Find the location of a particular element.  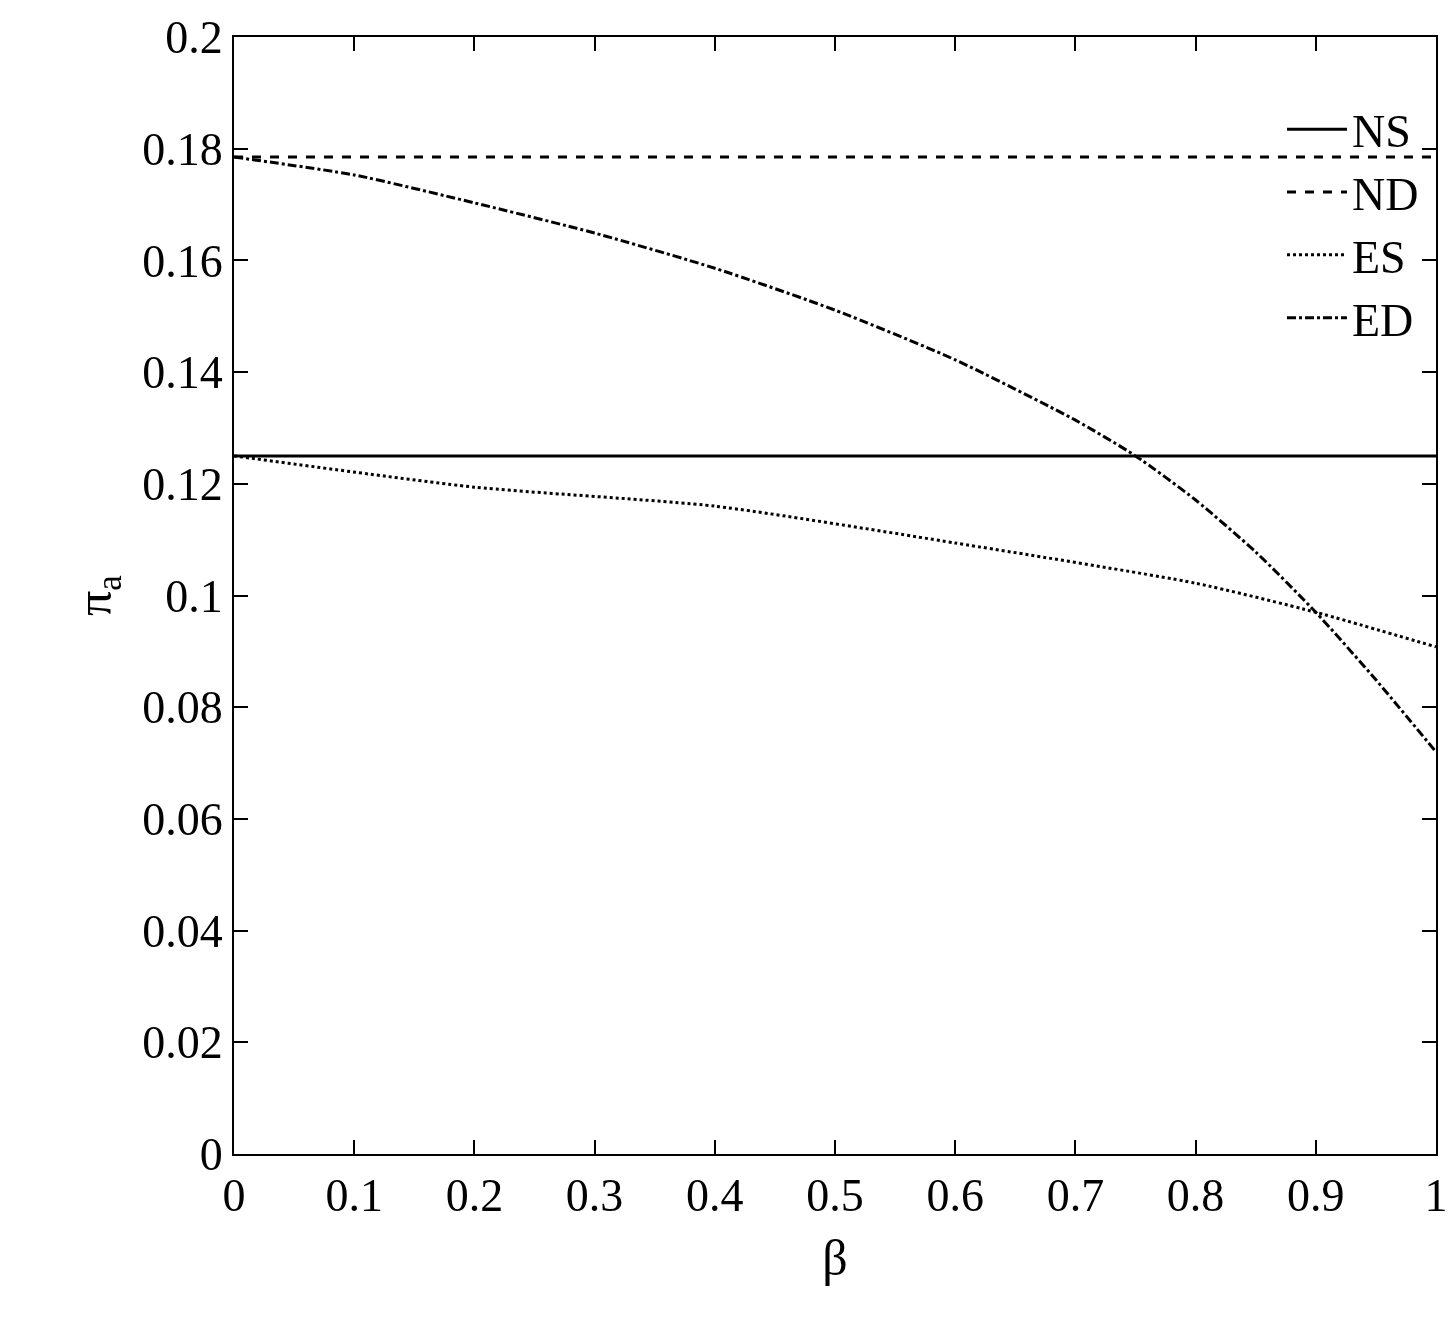

x-tick-label: 0.6 is located at coordinates (955, 1196).